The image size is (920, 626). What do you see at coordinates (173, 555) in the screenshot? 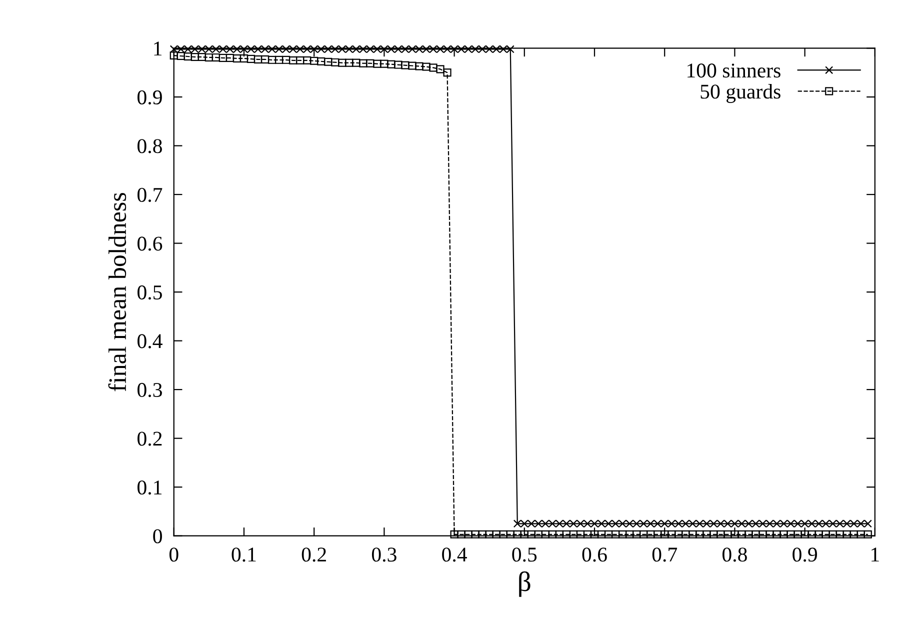
I see `x-tick-label: 0` at bounding box center [173, 555].